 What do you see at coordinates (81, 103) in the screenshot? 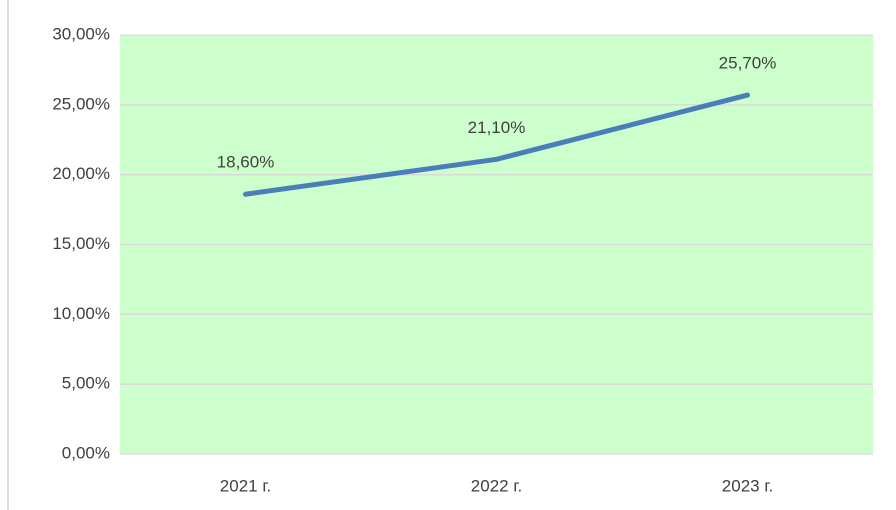
I see `y-tick-label: 25,00%` at bounding box center [81, 103].